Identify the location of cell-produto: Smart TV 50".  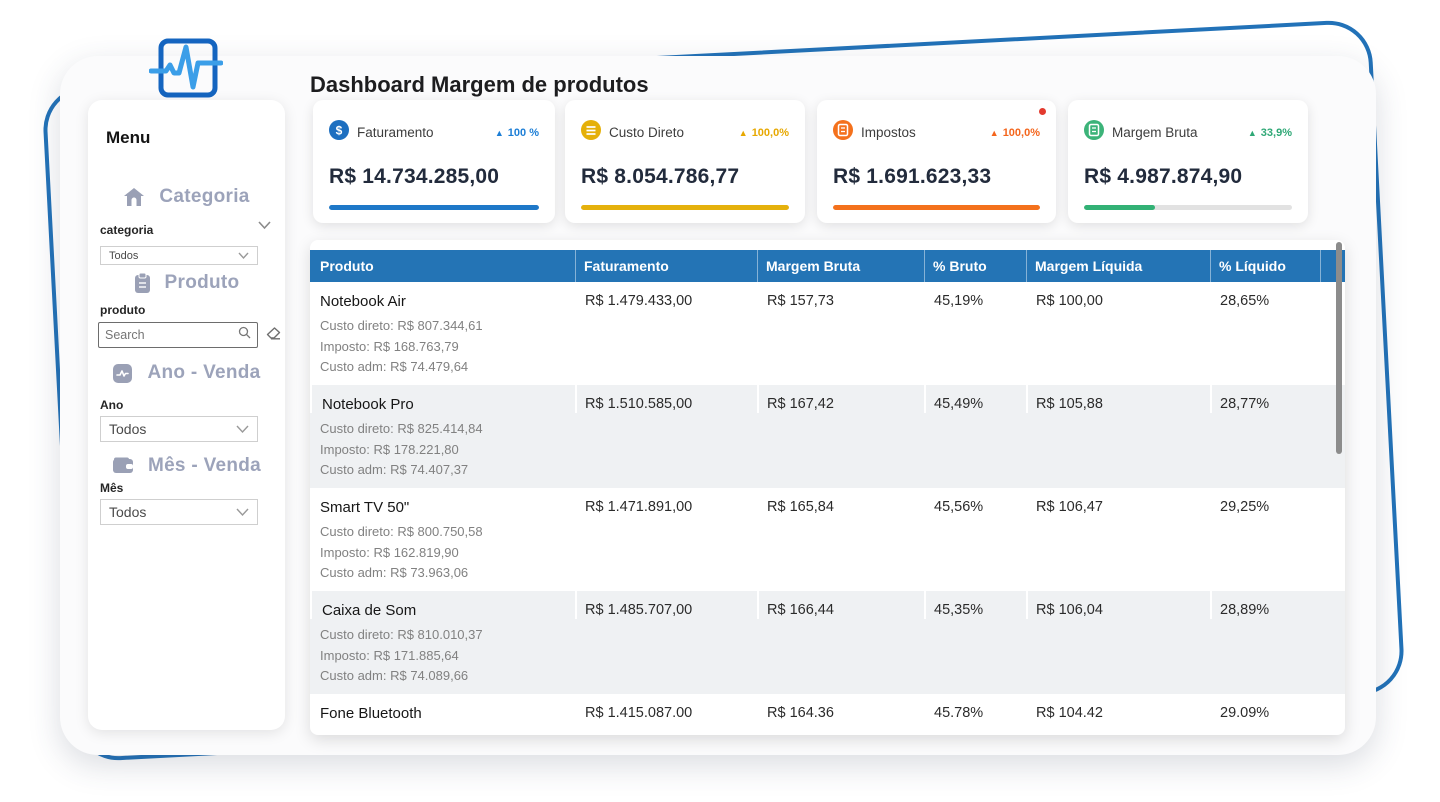
(365, 507).